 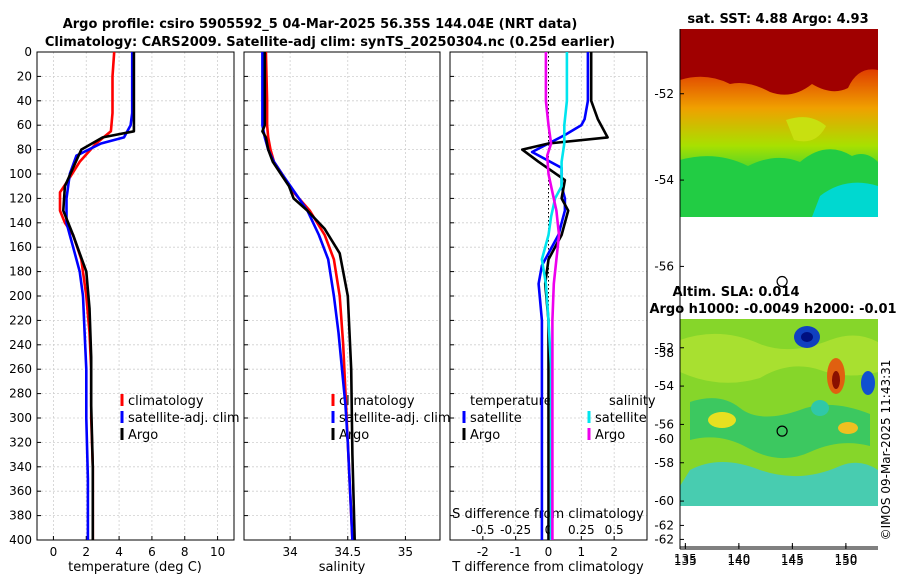 What do you see at coordinates (664, 386) in the screenshot?
I see `map-y-tick-label: -54` at bounding box center [664, 386].